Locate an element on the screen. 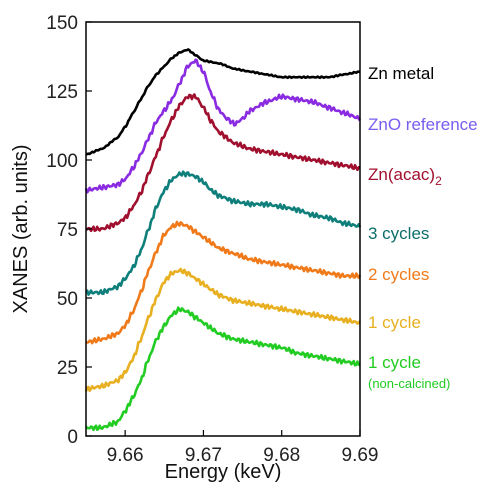  series-label: Zn metal is located at coordinates (401, 73).